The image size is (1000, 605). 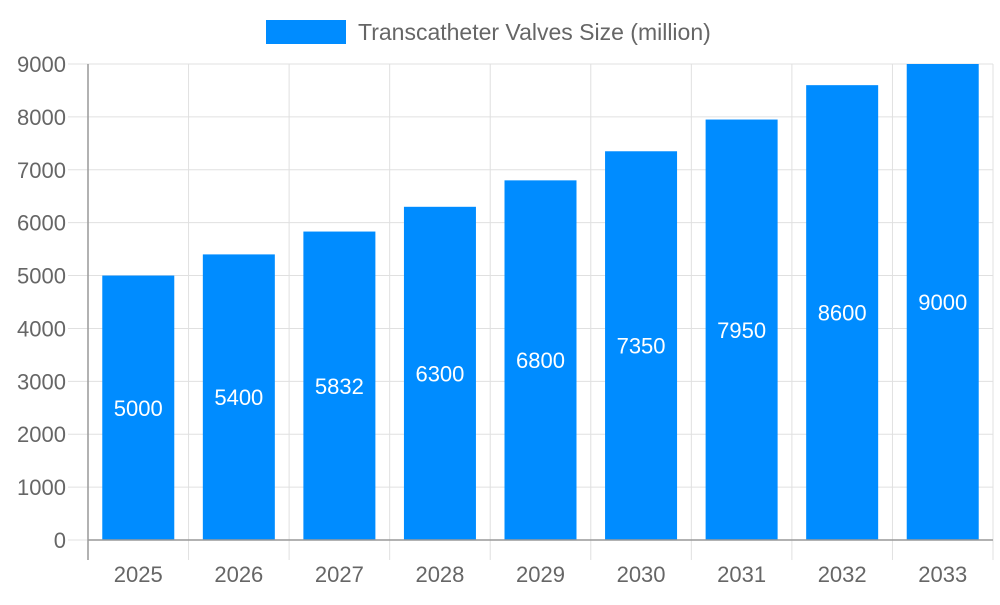 I want to click on y-tick-label: 9000, so click(x=41, y=64).